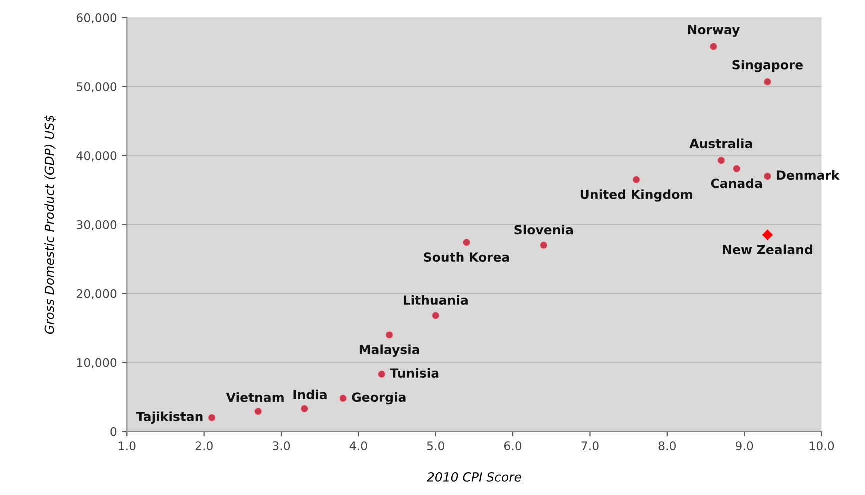  I want to click on y-tick-label: 0, so click(113, 431).